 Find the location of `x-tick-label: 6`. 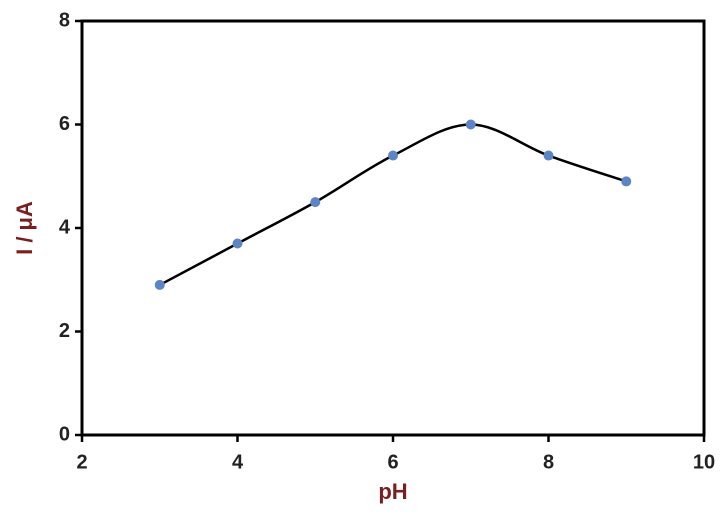

x-tick-label: 6 is located at coordinates (392, 462).